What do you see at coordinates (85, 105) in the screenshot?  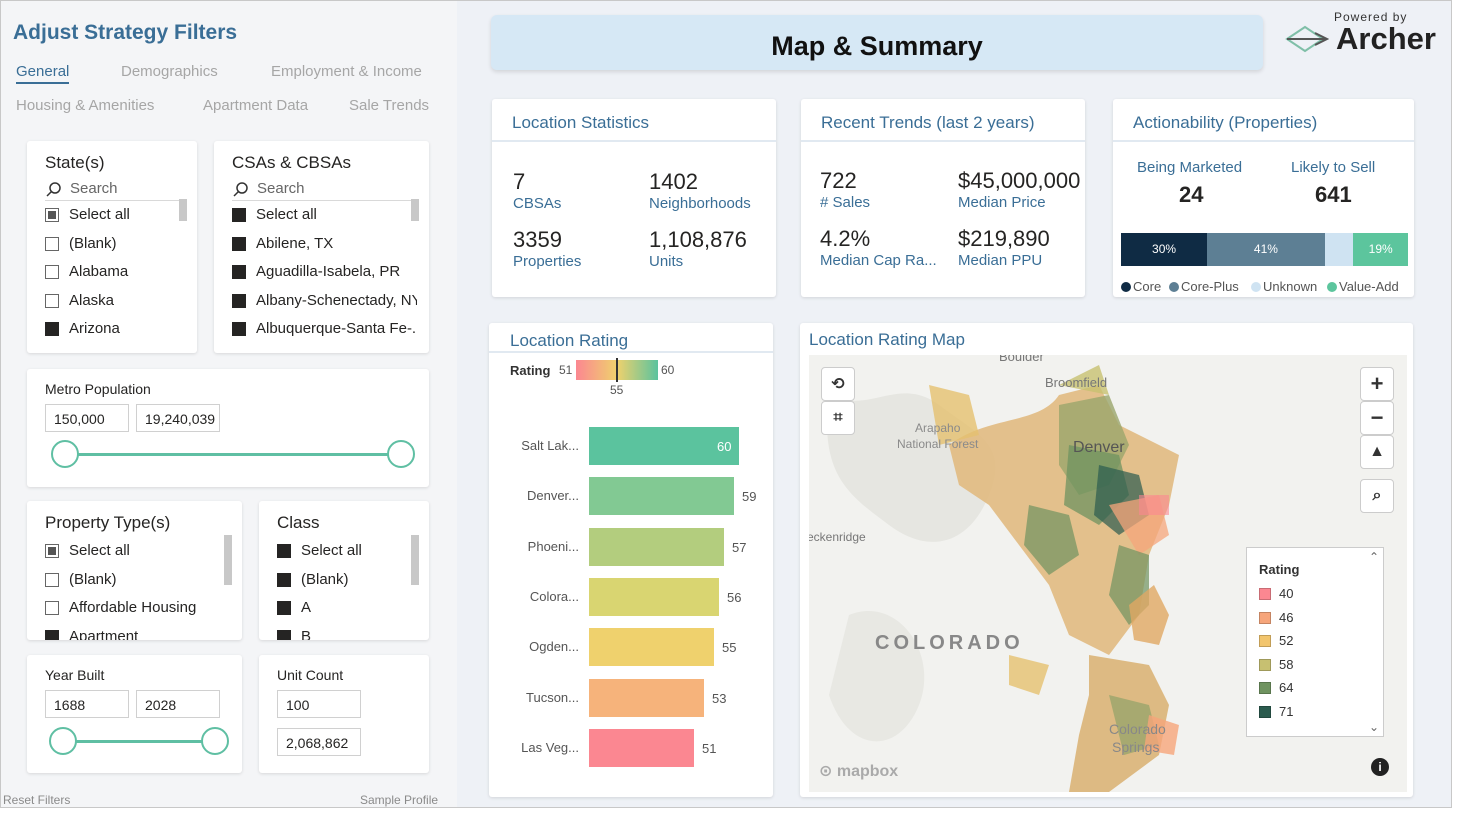 I see `tab-housing-amenities: Housing & Amenities` at bounding box center [85, 105].